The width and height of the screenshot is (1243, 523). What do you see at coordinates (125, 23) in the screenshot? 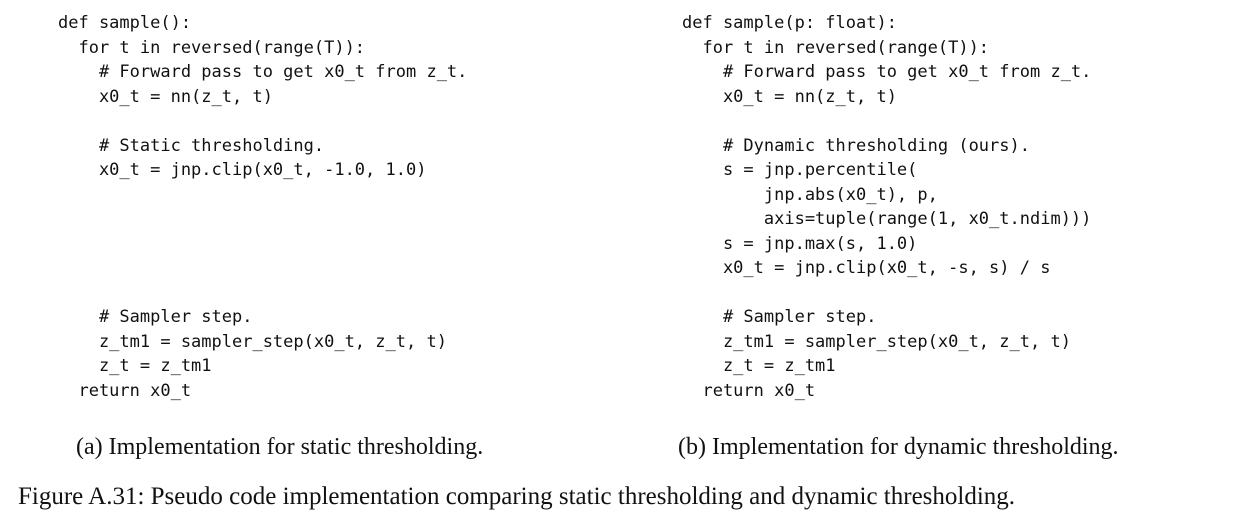
I see `code-line: def sample():` at bounding box center [125, 23].